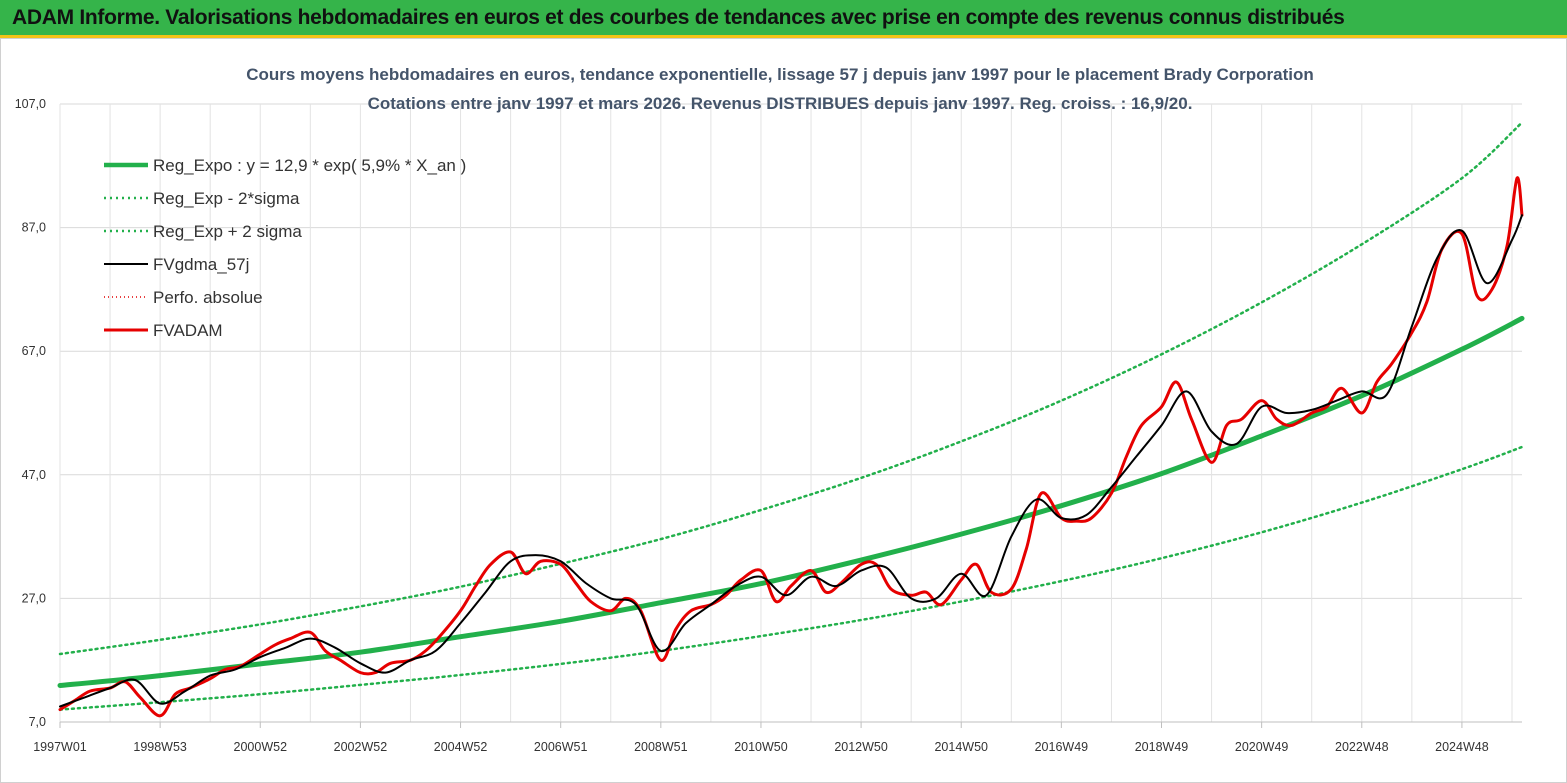  What do you see at coordinates (461, 747) in the screenshot?
I see `x-tick-label: 2004W52` at bounding box center [461, 747].